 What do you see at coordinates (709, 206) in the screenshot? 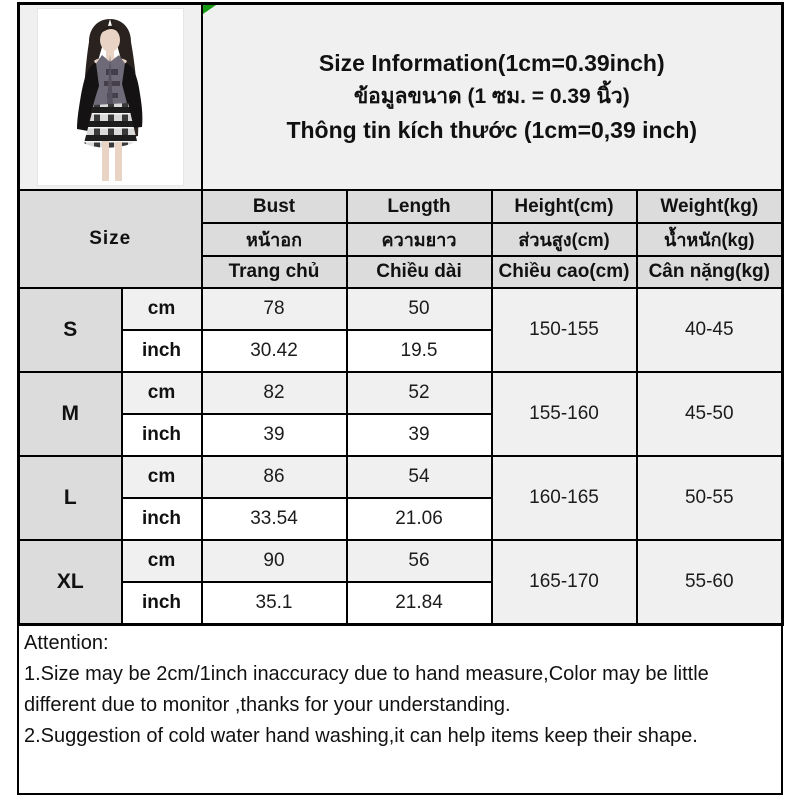
I see `header-weight-en: Weight(kg)` at bounding box center [709, 206].